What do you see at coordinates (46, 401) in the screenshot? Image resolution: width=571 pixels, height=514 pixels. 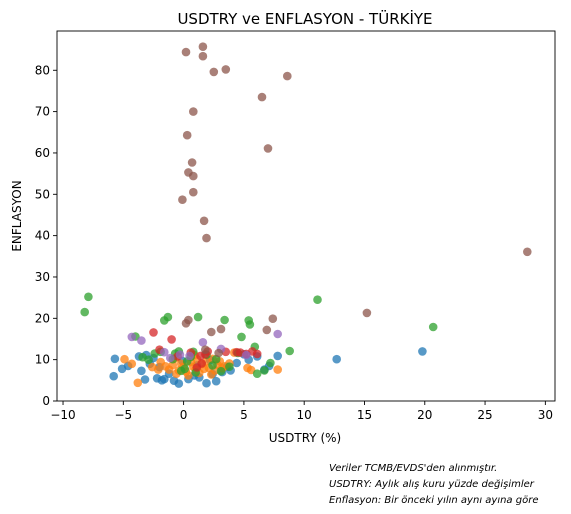 I see `y-tick-label: 0` at bounding box center [46, 401].